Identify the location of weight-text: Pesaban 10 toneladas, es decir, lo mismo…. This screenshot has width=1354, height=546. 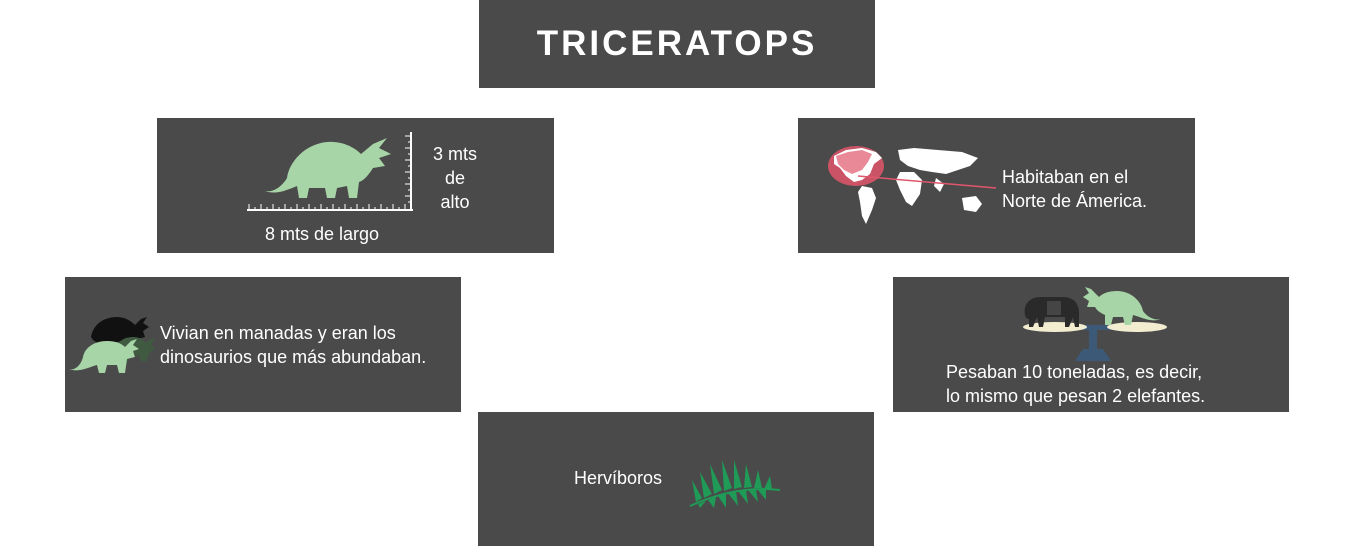
(1075, 384).